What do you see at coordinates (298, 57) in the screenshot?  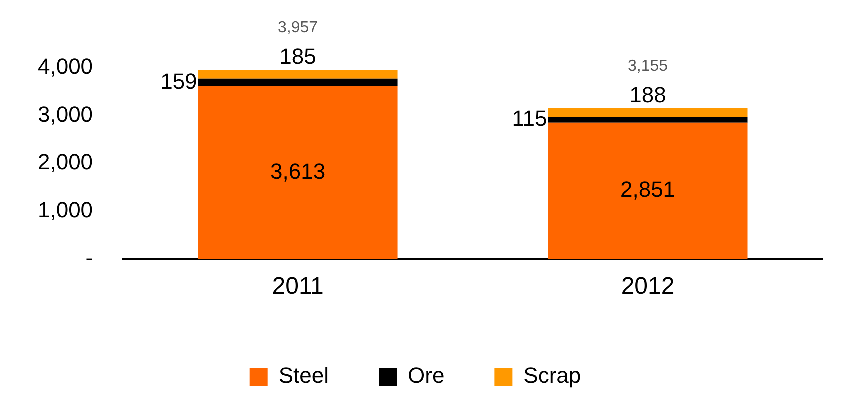 I see `data-label: 185` at bounding box center [298, 57].